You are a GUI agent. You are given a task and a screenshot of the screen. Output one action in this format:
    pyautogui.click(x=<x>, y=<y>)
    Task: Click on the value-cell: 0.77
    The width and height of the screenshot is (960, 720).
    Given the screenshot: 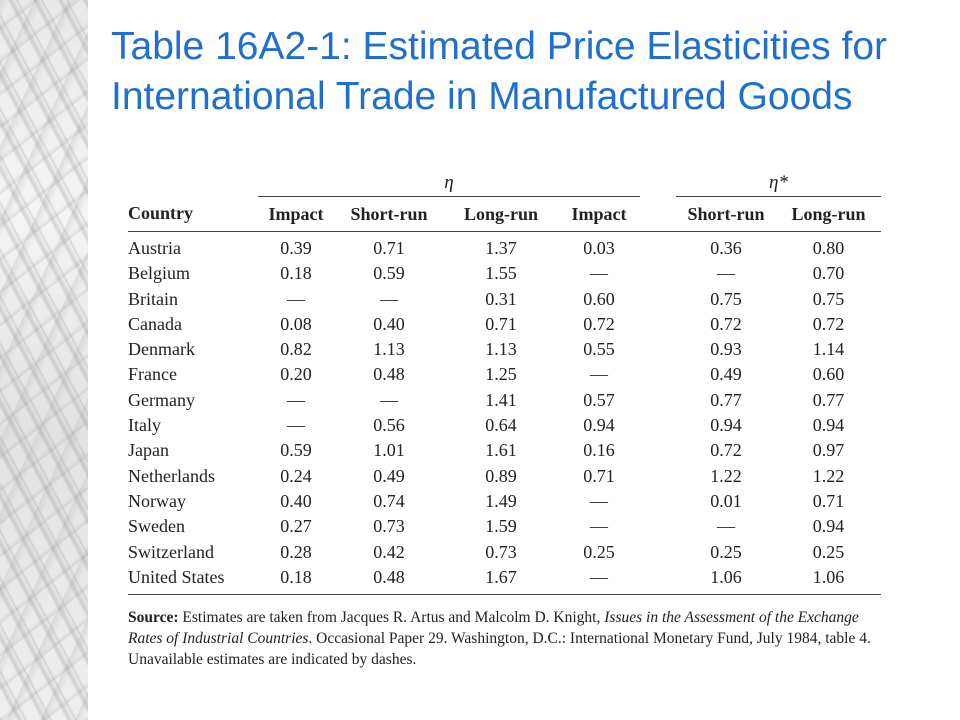 What is the action you would take?
    pyautogui.click(x=828, y=399)
    